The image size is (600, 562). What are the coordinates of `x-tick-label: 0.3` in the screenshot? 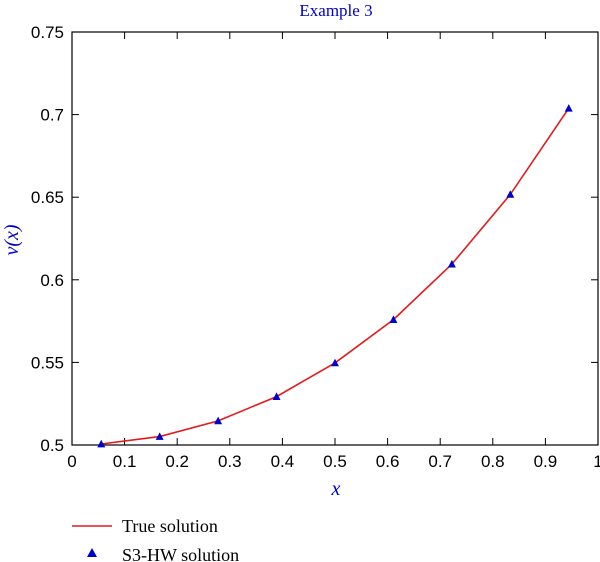 It's located at (230, 461).